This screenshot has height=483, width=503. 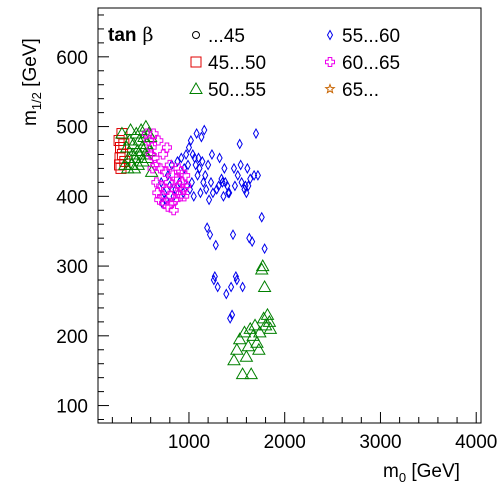 What do you see at coordinates (72, 58) in the screenshot?
I see `y-tick-label: 600` at bounding box center [72, 58].